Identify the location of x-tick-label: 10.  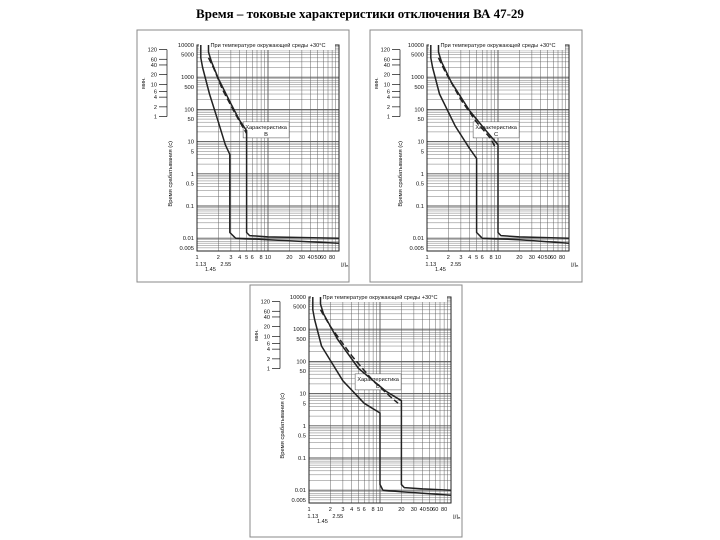
(498, 258).